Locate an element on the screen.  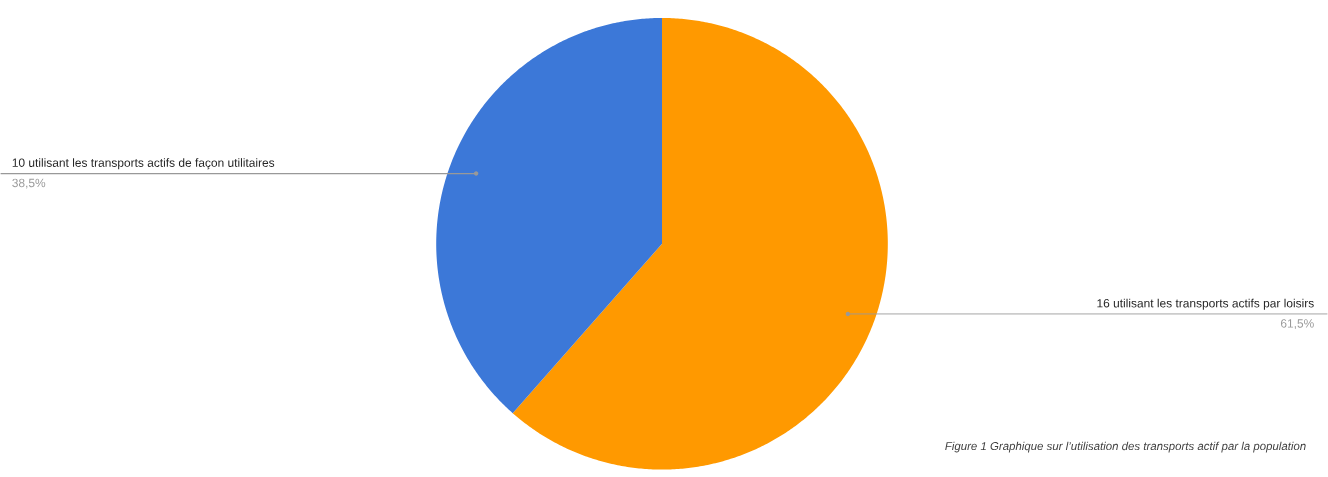
data-label: 61,5% is located at coordinates (1297, 324).